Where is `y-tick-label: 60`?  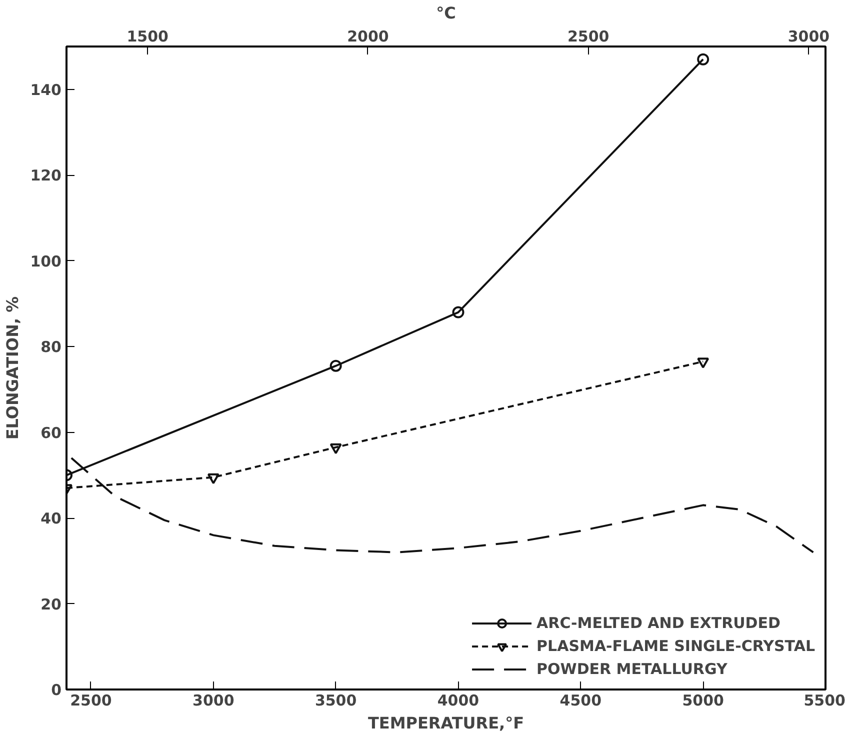
y-tick-label: 60 is located at coordinates (51, 433).